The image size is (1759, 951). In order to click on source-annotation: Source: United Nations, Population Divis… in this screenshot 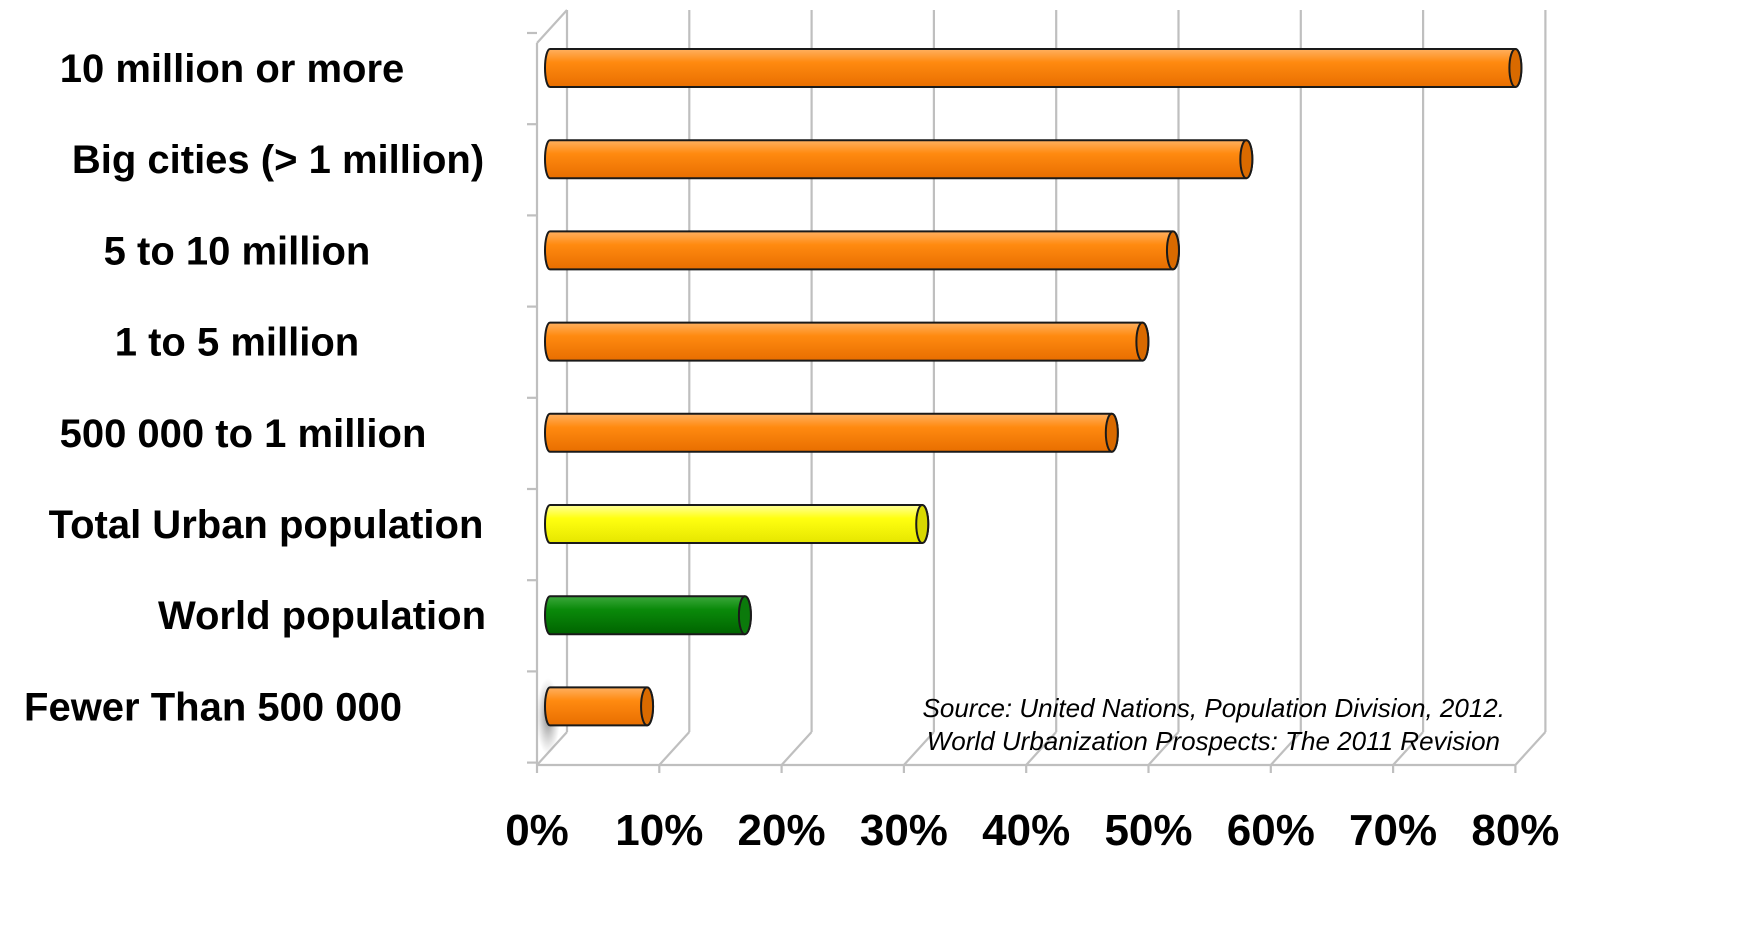, I will do `click(1214, 724)`.